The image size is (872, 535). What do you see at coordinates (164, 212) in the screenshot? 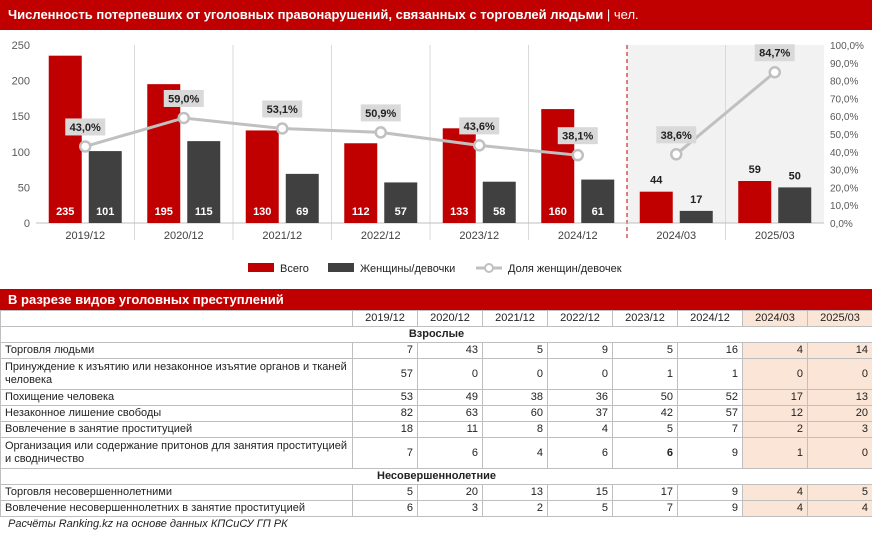
I see `bar-total-label: 195` at bounding box center [164, 212].